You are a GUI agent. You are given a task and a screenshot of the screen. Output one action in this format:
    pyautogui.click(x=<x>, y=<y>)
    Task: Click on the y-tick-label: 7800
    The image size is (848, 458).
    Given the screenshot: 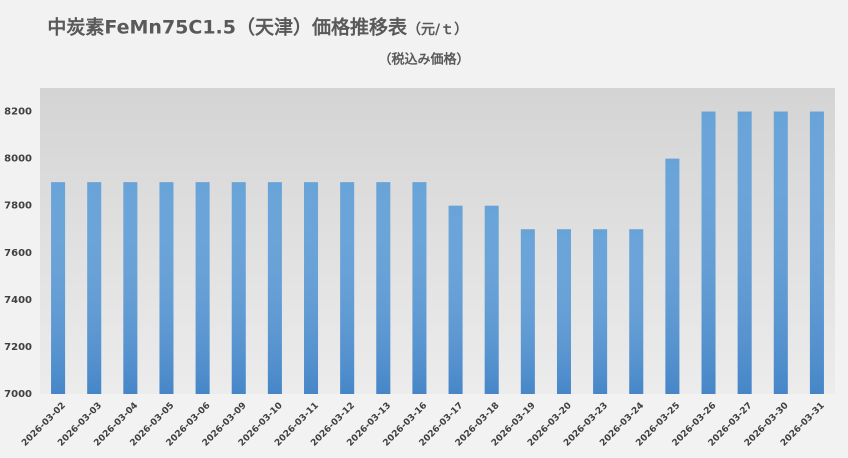 What is the action you would take?
    pyautogui.click(x=18, y=206)
    